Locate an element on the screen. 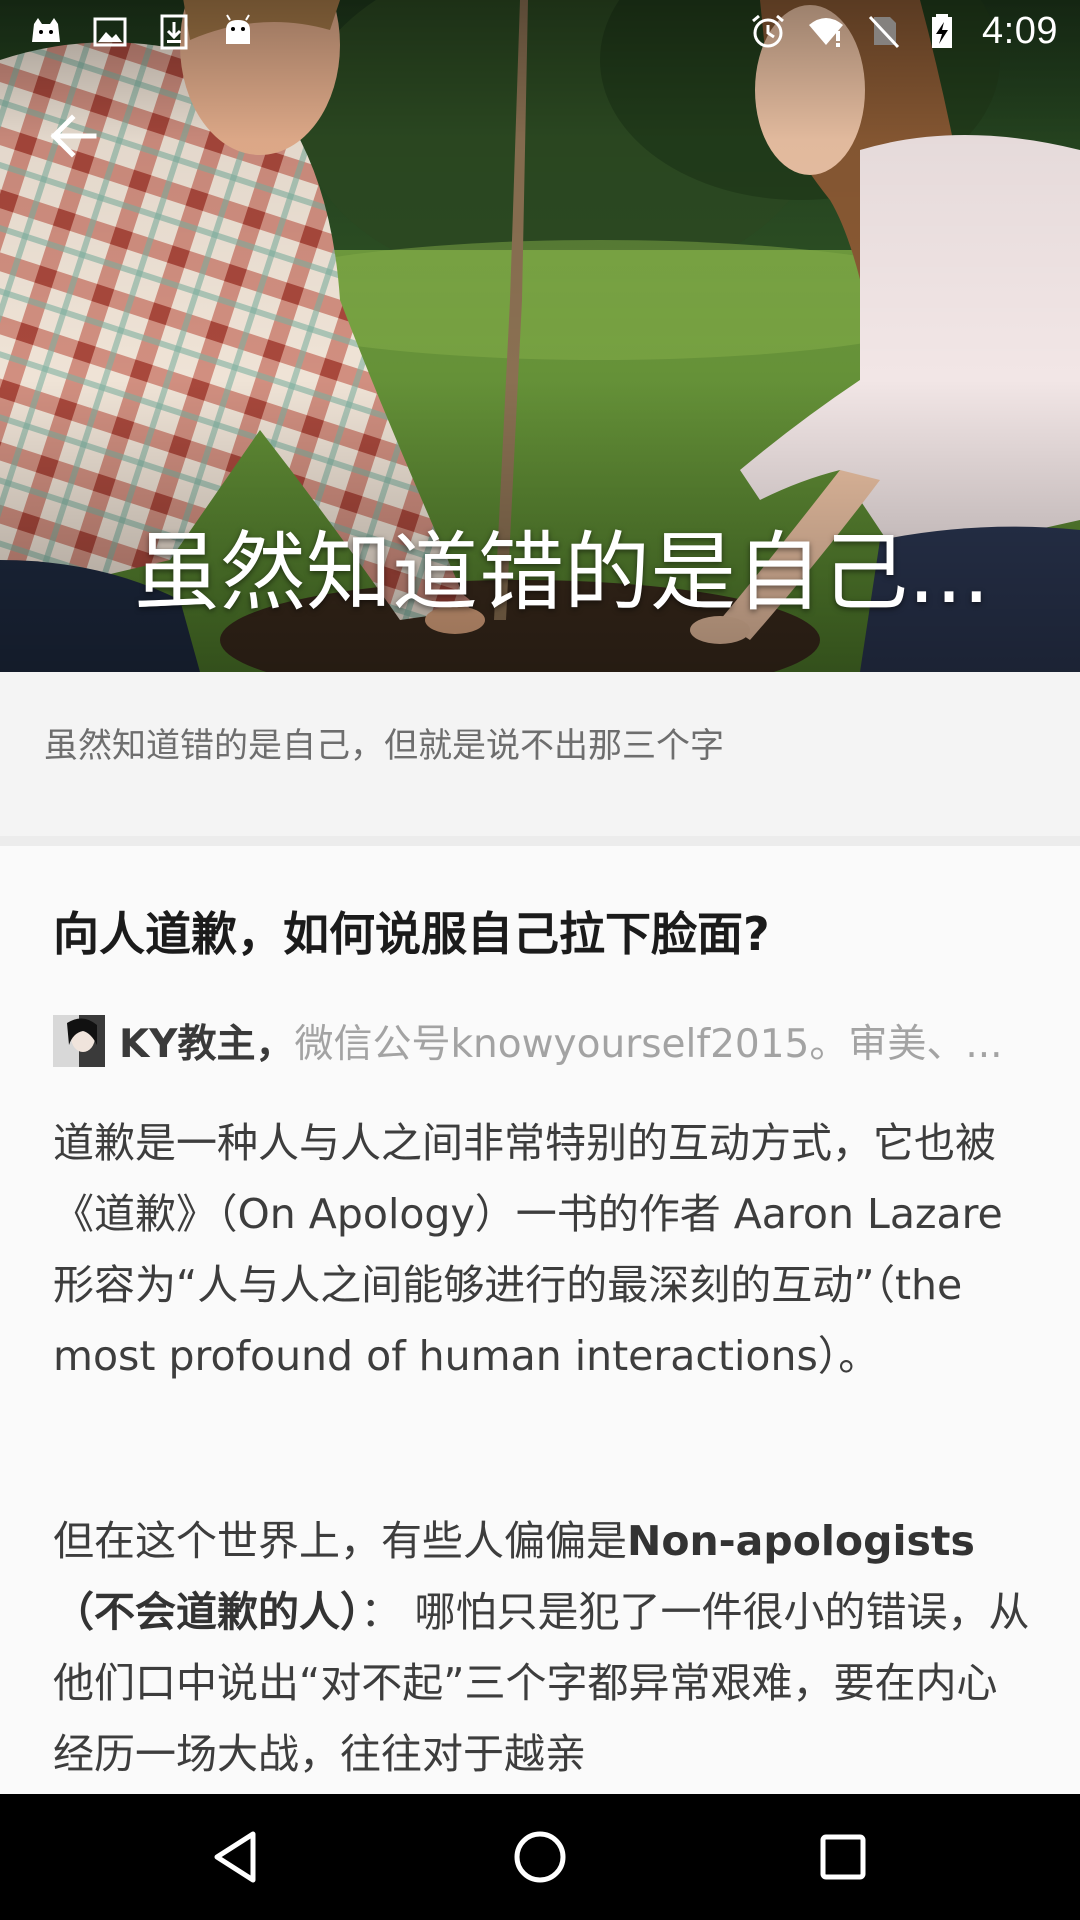 This screenshot has width=1080, height=1920. back-arrow-icon is located at coordinates (74, 136).